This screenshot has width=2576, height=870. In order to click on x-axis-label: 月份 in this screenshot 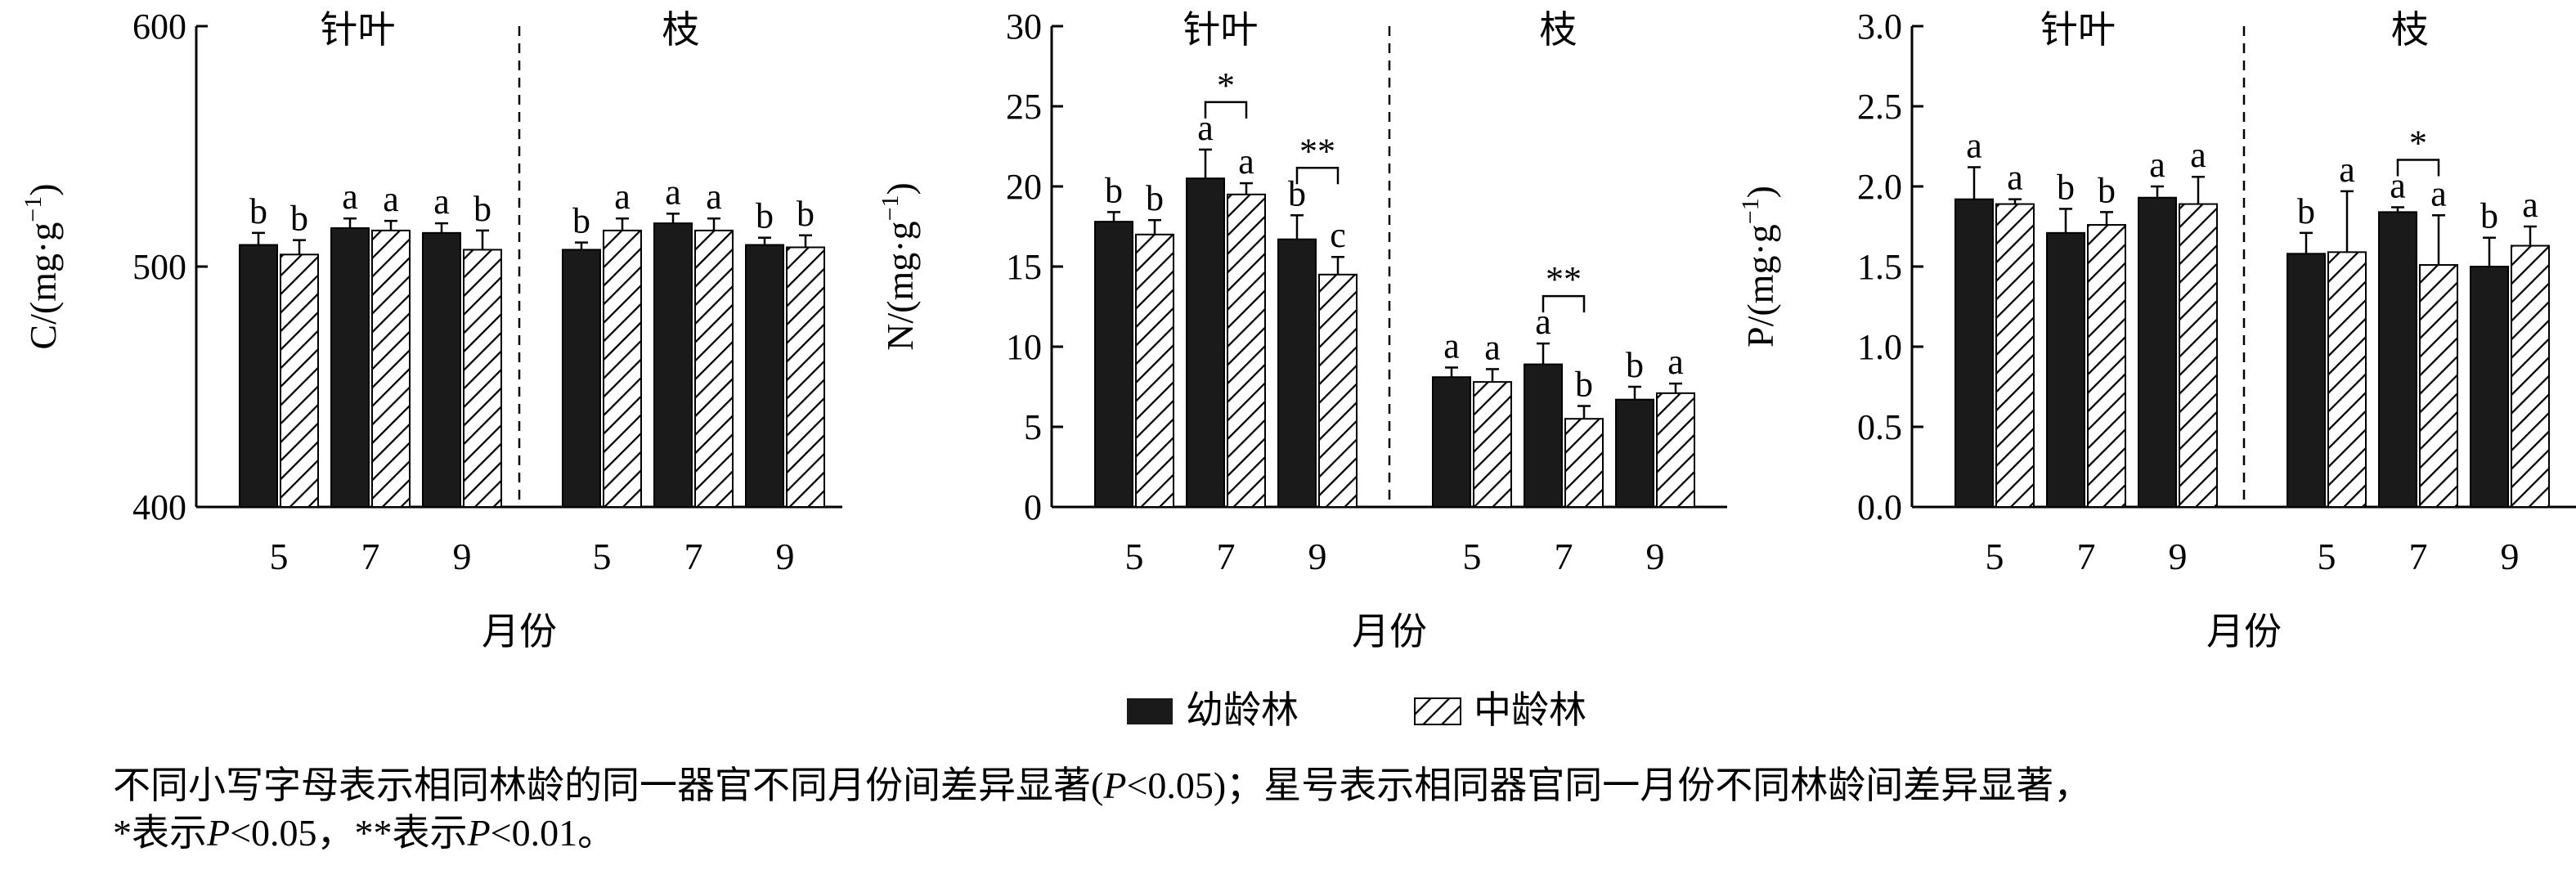, I will do `click(519, 631)`.